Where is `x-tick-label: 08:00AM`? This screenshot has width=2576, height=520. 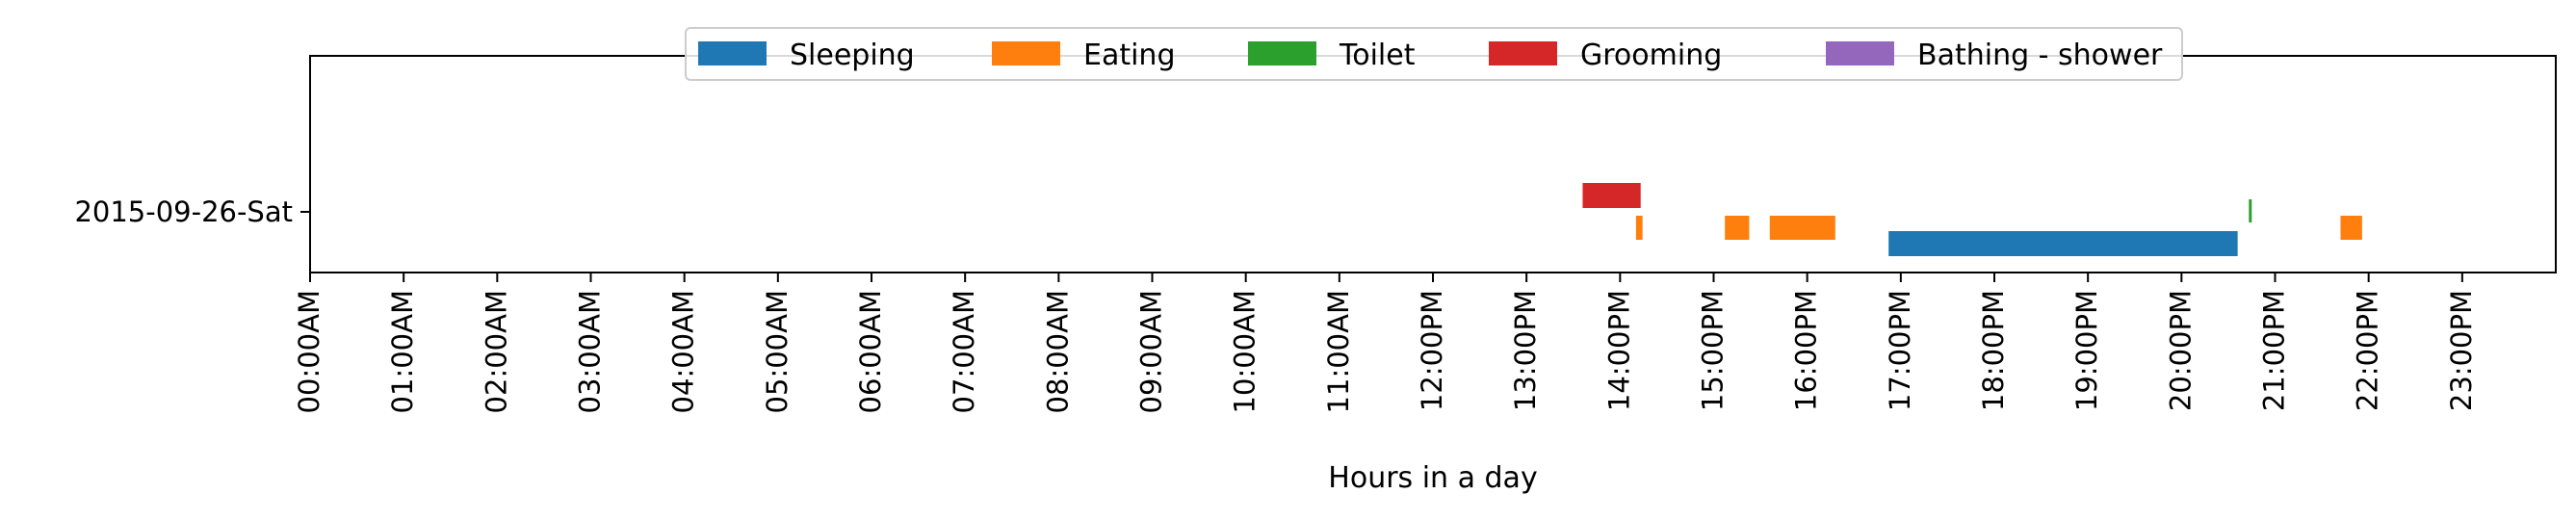 x-tick-label: 08:00AM is located at coordinates (1057, 351).